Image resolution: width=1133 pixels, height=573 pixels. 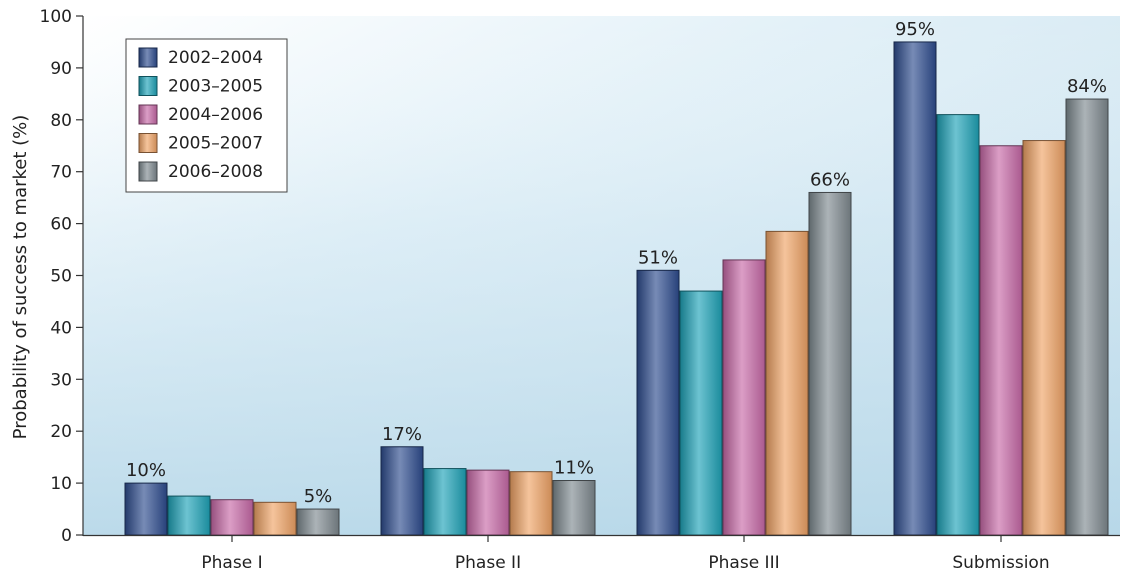 What do you see at coordinates (215, 58) in the screenshot?
I see `legend-label: 2002–2004` at bounding box center [215, 58].